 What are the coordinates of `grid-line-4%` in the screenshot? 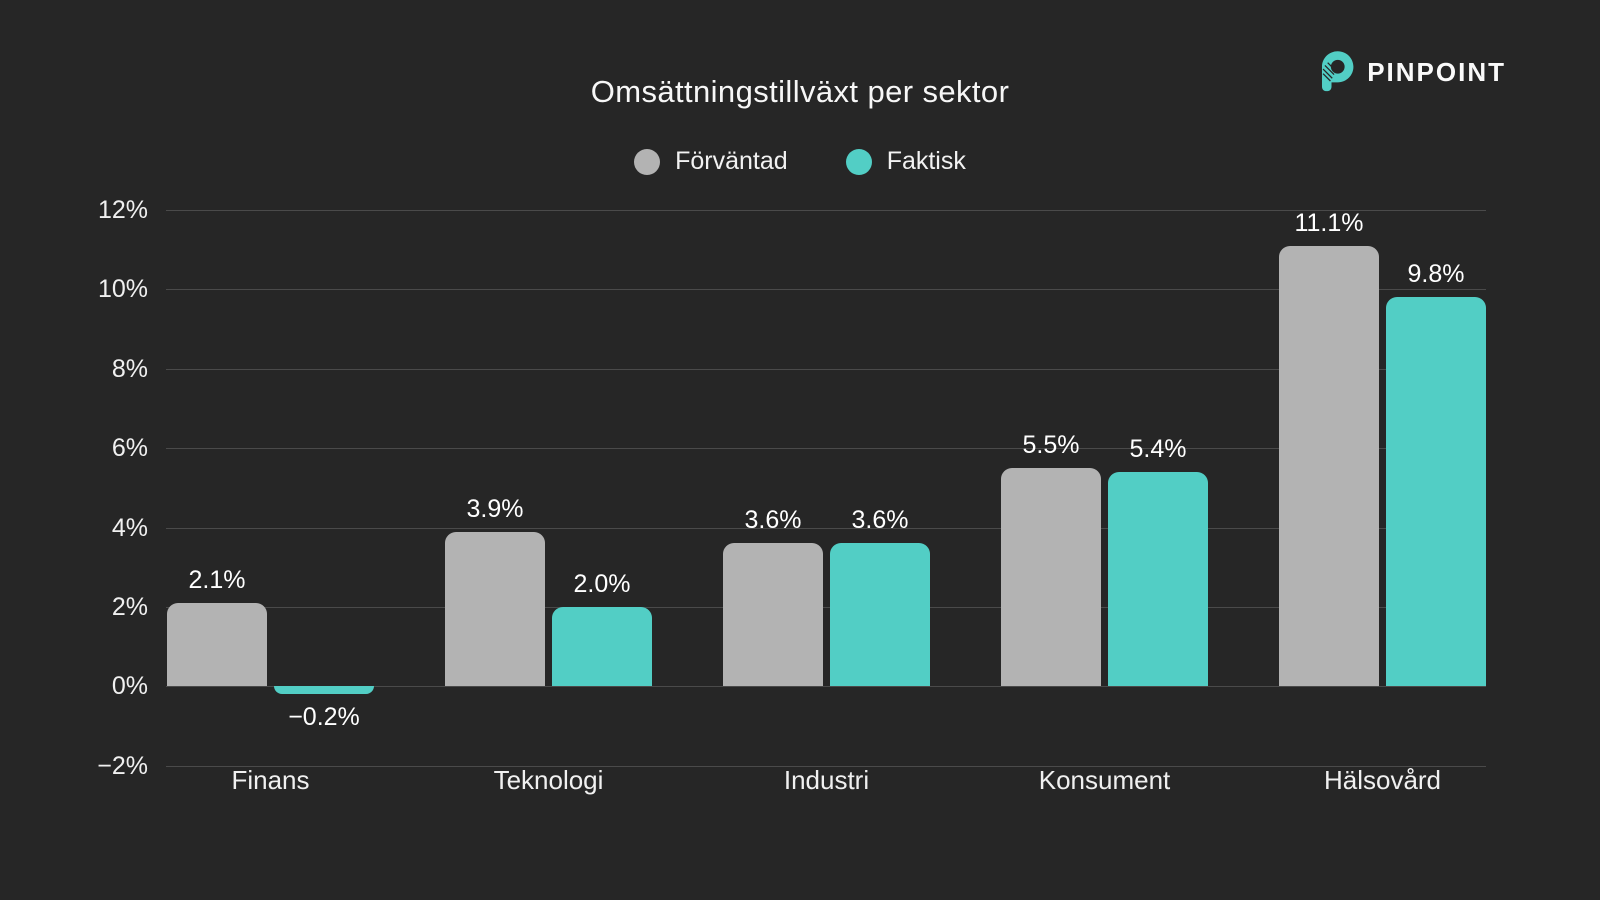 It's located at (826, 528).